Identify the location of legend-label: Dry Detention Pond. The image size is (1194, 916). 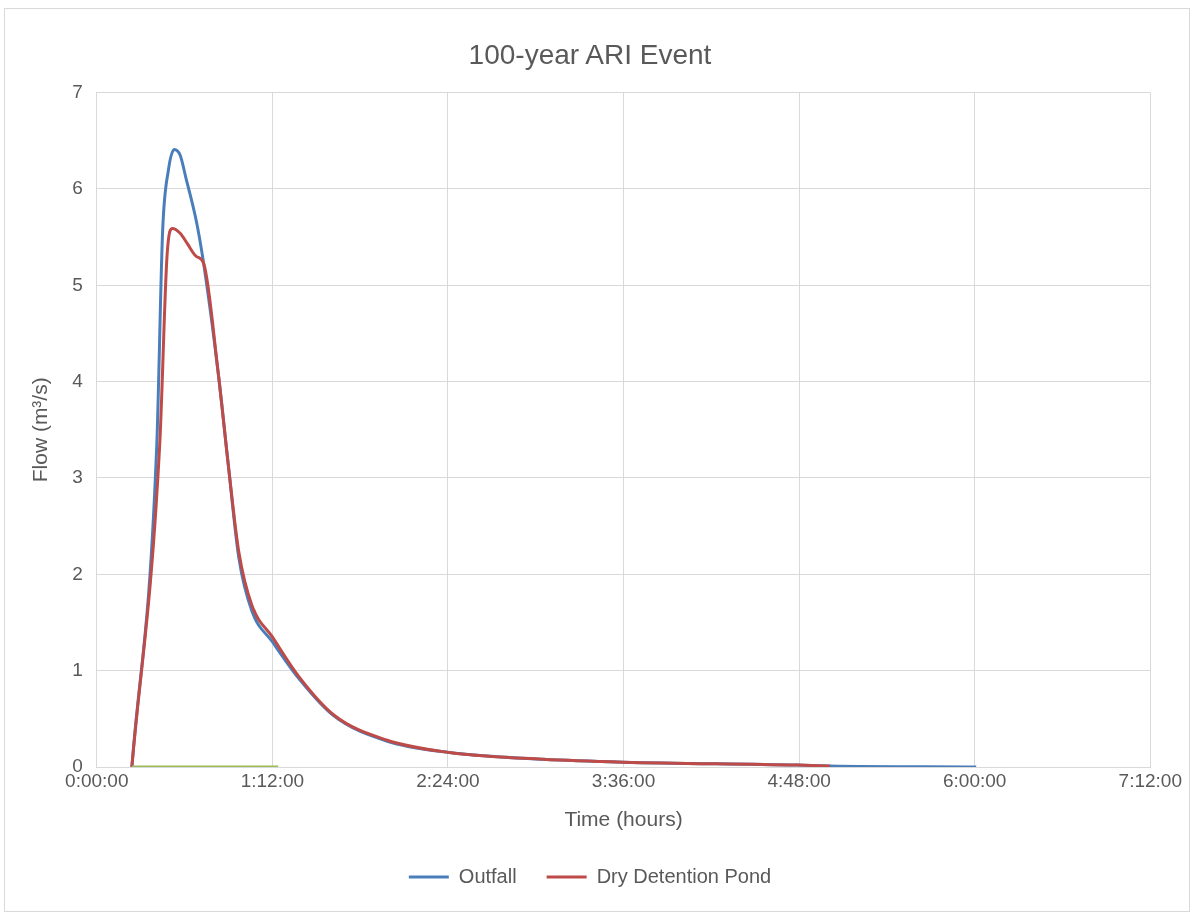
(684, 875).